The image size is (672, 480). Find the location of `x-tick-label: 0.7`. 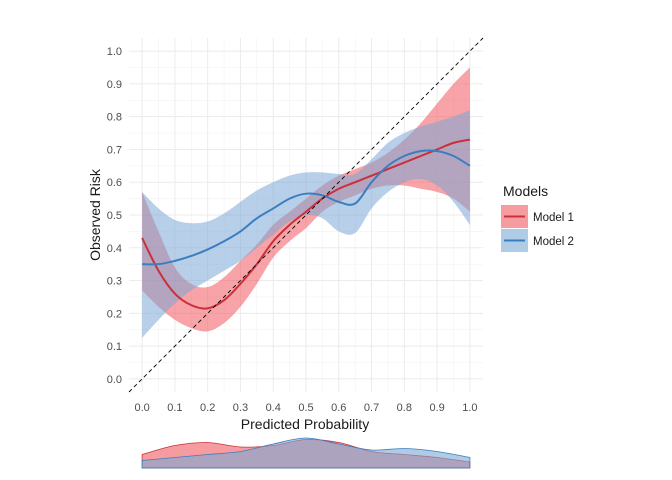

x-tick-label: 0.7 is located at coordinates (371, 408).